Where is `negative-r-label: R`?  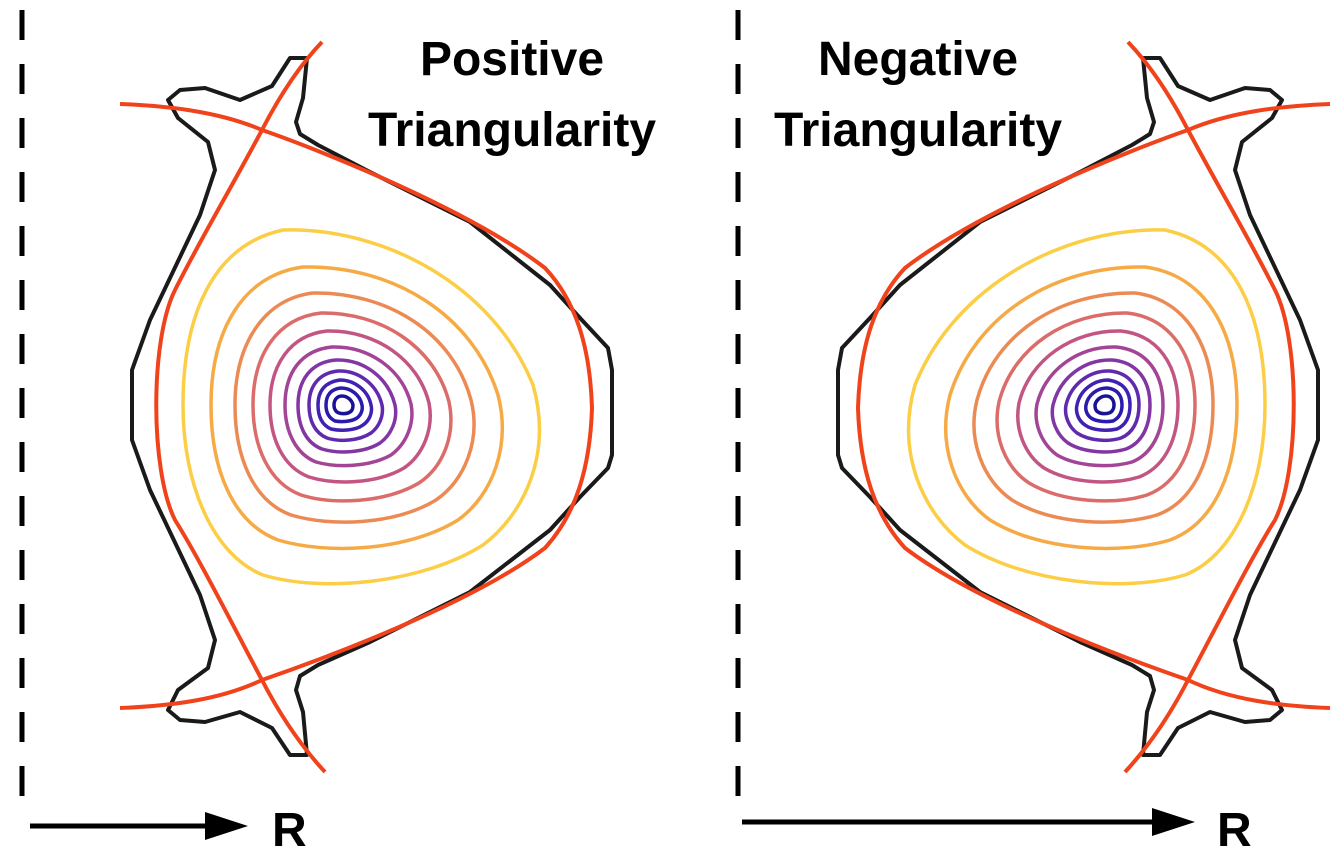 negative-r-label: R is located at coordinates (1234, 829).